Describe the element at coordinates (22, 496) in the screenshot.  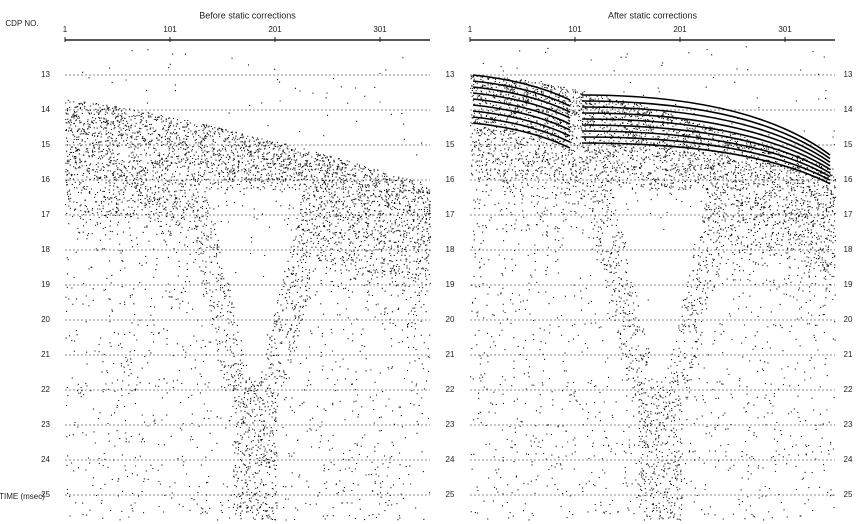
I see `time-label: TIME (msec)` at that location.